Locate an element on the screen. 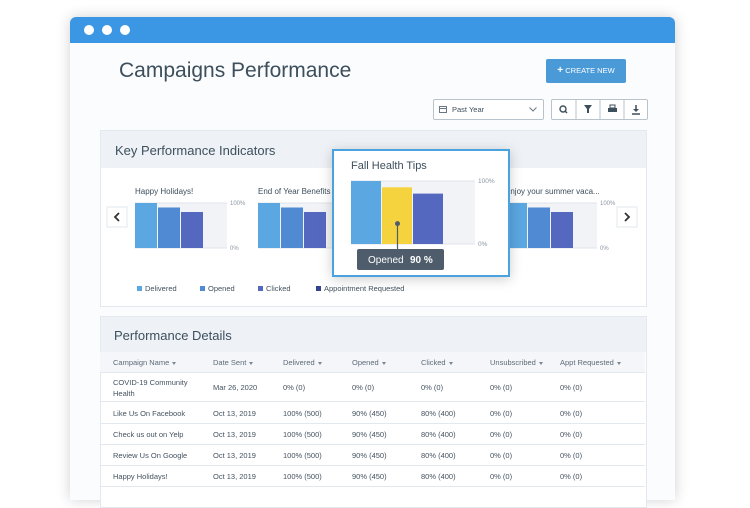 The height and width of the screenshot is (508, 750). kpi-title: Key Performance Indicators is located at coordinates (195, 150).